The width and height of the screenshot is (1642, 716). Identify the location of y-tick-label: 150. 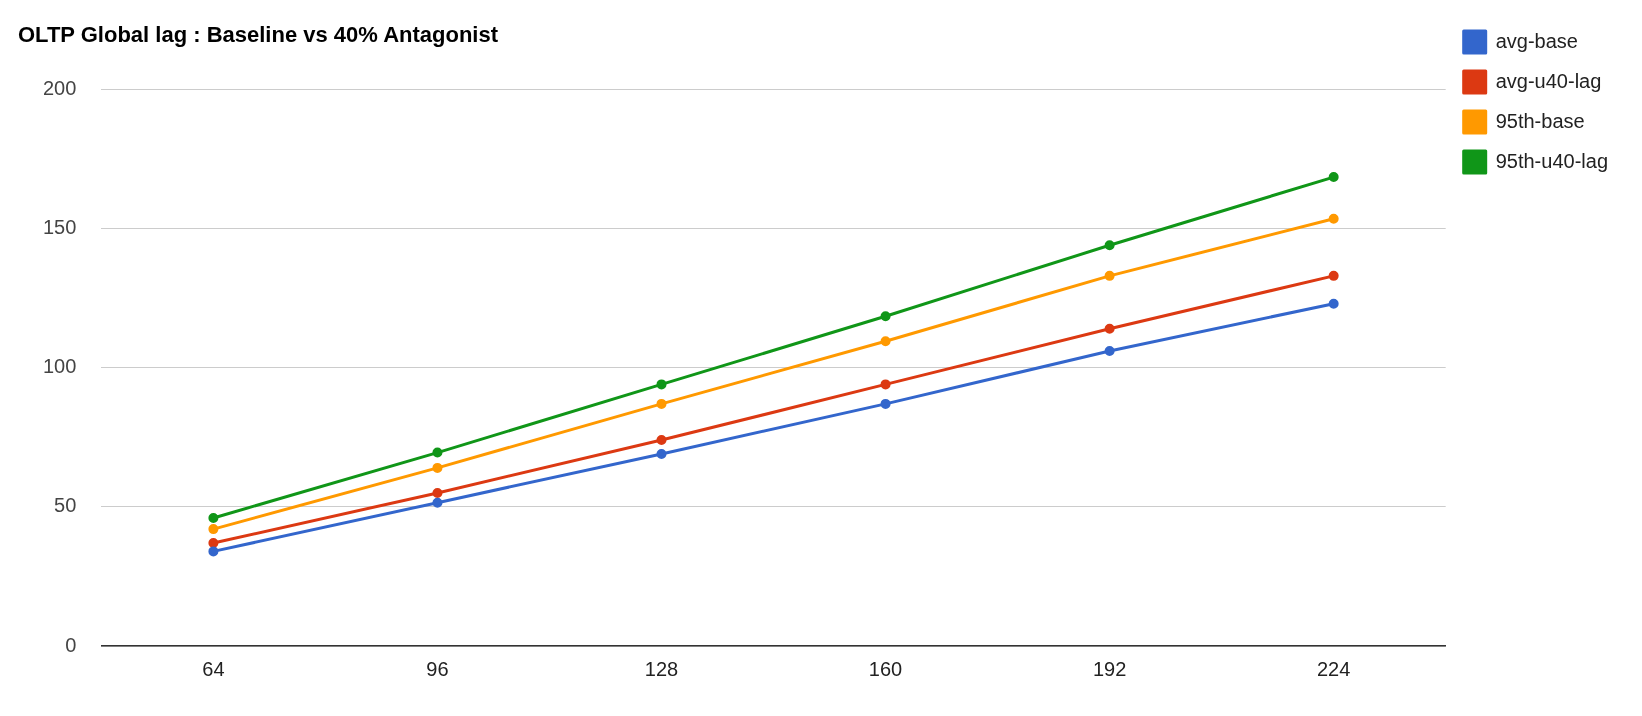
(59, 227).